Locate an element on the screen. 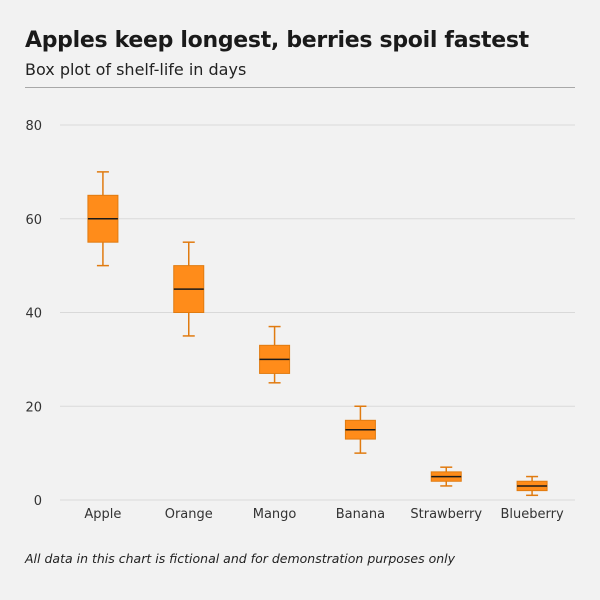 The height and width of the screenshot is (600, 600). y-tick-label-80: 80 is located at coordinates (33, 126).